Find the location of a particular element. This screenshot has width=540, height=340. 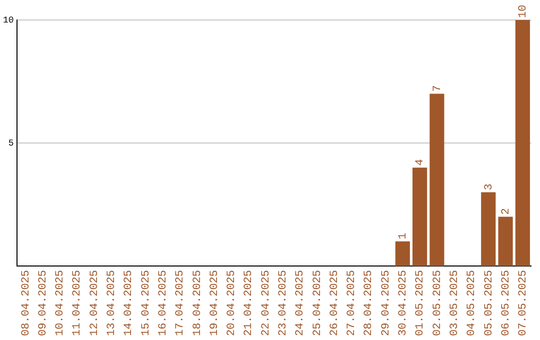

x-tick-label: 15.04.2025 is located at coordinates (146, 303).